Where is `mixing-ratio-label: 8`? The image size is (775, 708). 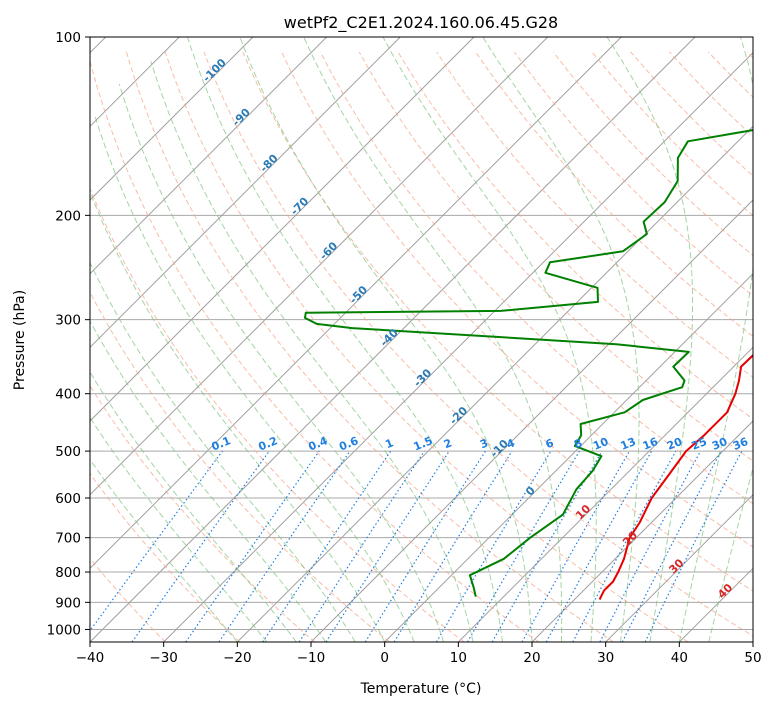 mixing-ratio-label: 8 is located at coordinates (578, 443).